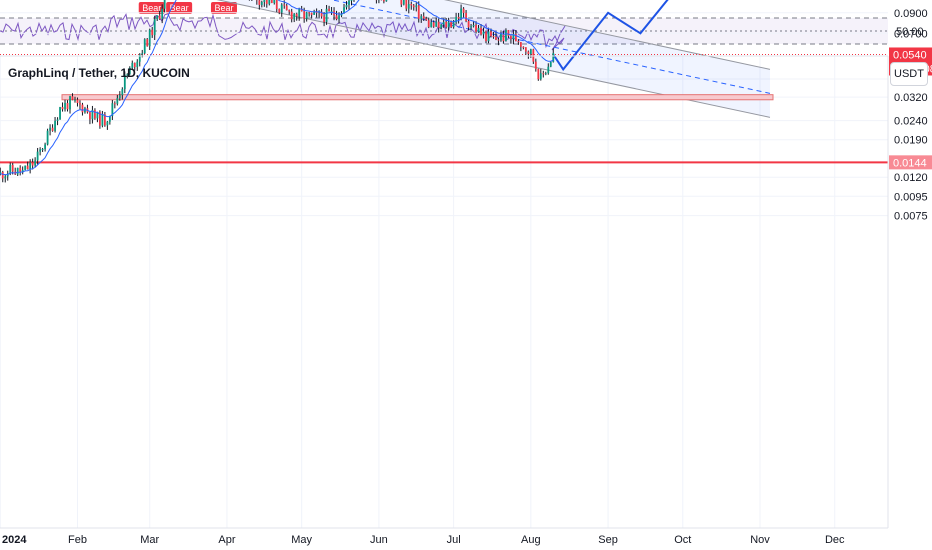 Image resolution: width=932 pixels, height=550 pixels. I want to click on x-tick-label: Apr, so click(226, 540).